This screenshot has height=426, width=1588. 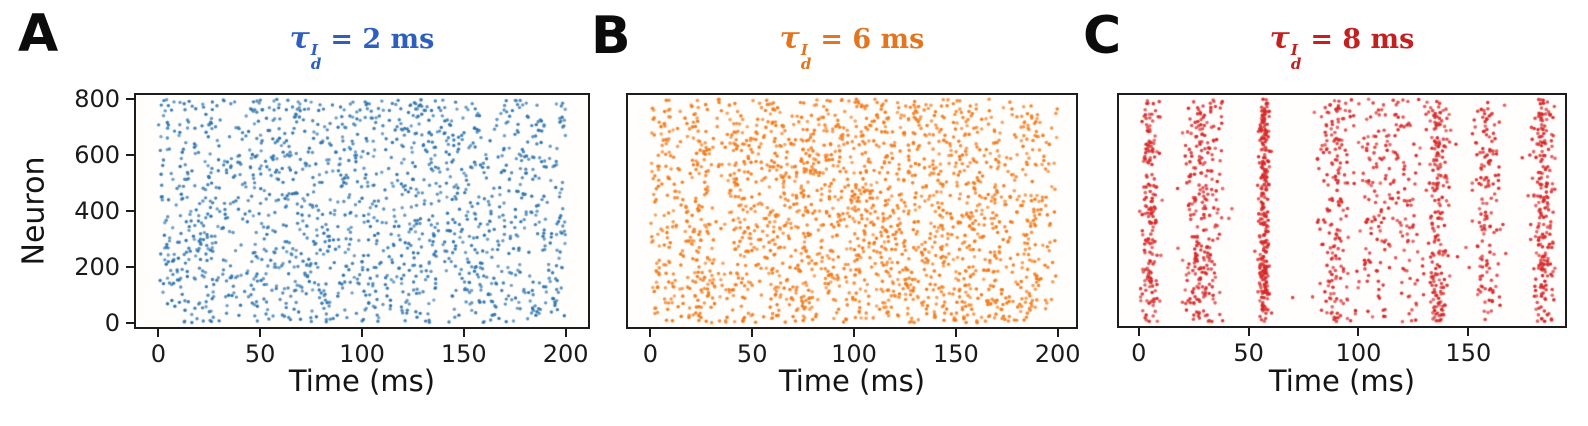 What do you see at coordinates (97, 266) in the screenshot?
I see `y-tick-label: 200` at bounding box center [97, 266].